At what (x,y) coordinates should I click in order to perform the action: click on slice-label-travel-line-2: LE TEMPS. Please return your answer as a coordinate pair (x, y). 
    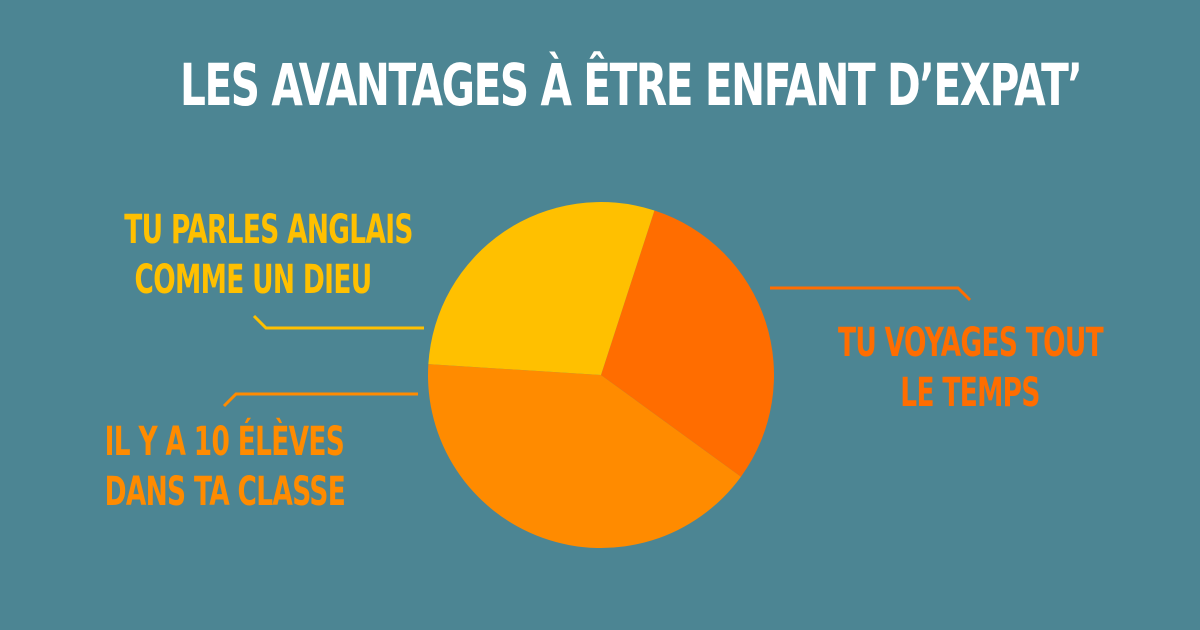
    Looking at the image, I should click on (970, 393).